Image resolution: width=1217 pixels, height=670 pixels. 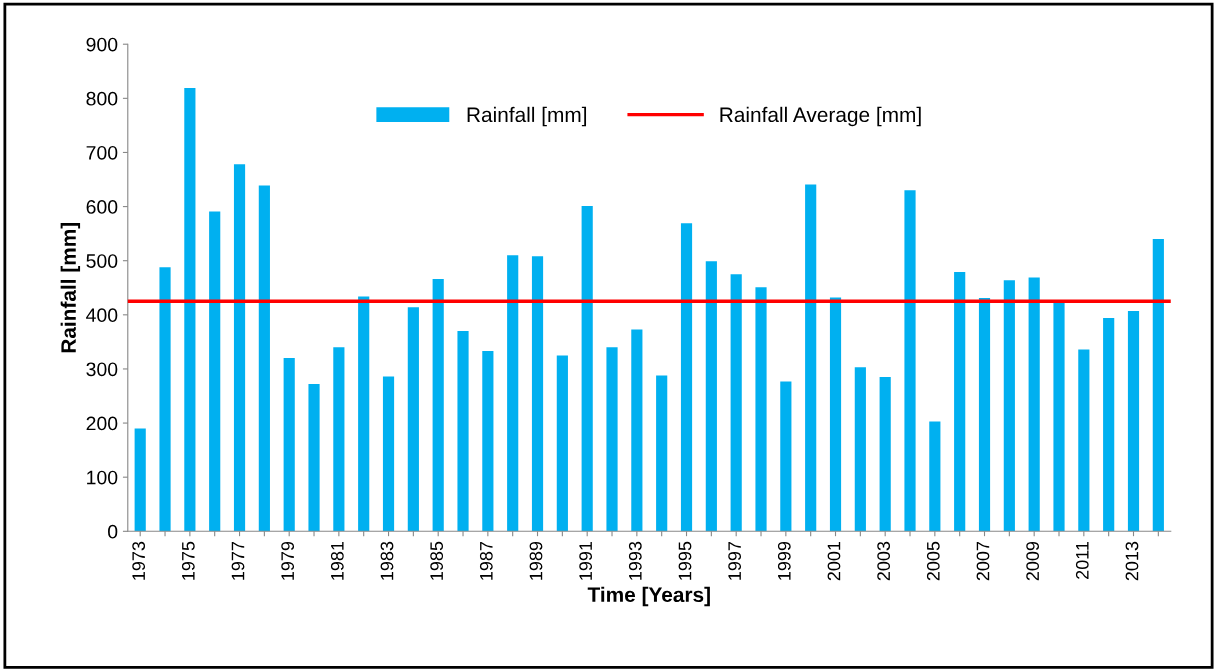 I want to click on y-axis-title: Rainfall [mm], so click(x=70, y=287).